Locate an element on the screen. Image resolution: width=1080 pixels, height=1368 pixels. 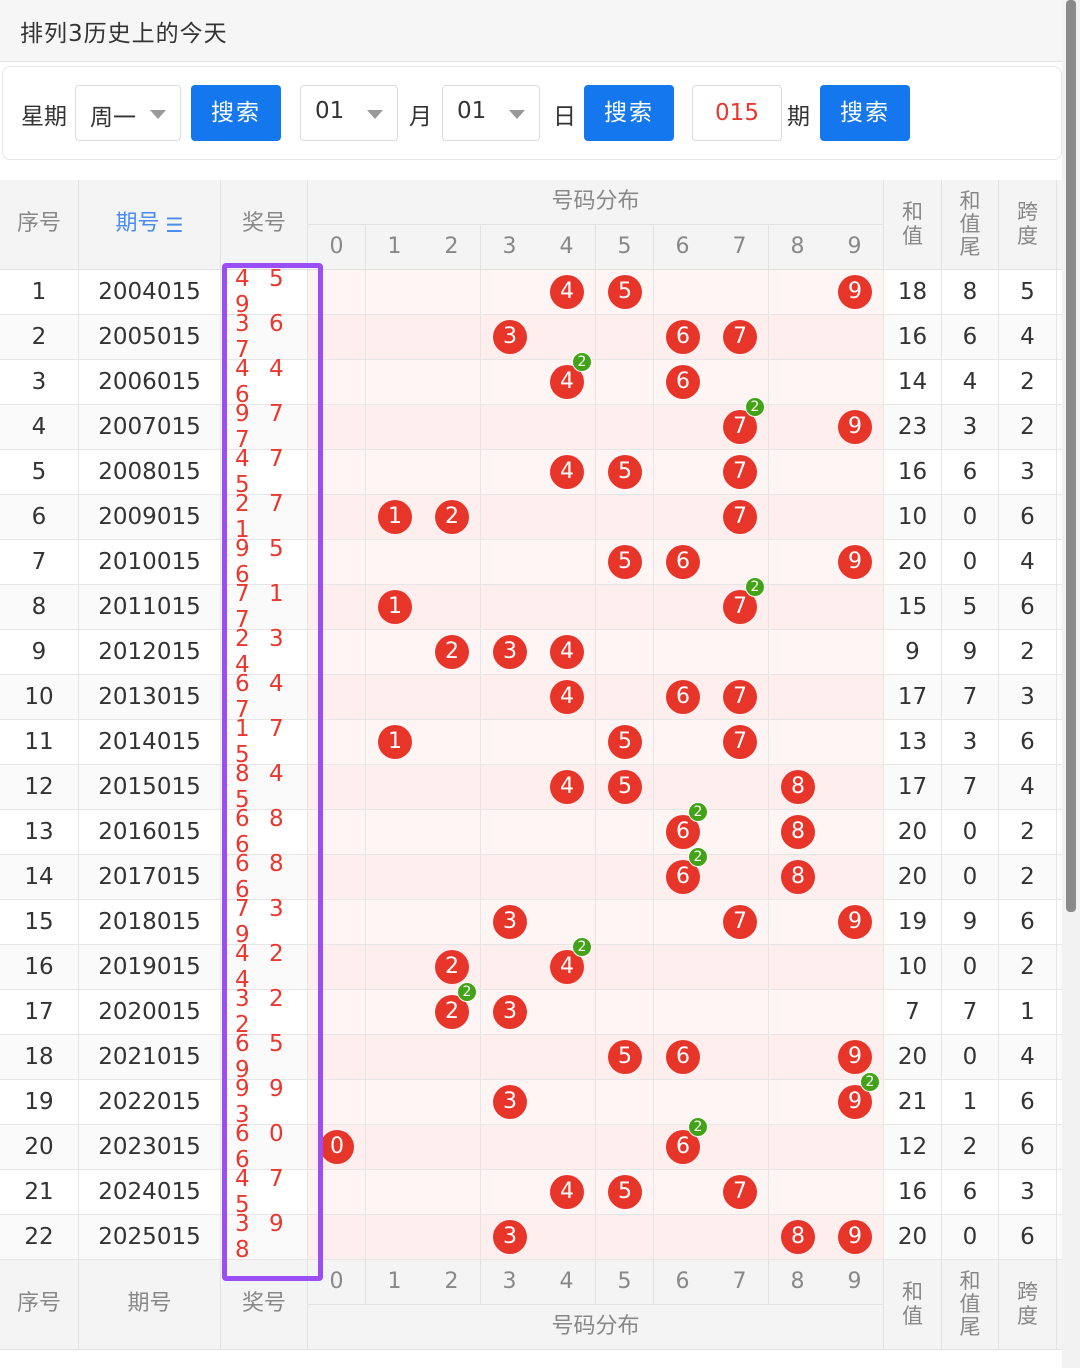
number-ball: 6 is located at coordinates (683, 382).